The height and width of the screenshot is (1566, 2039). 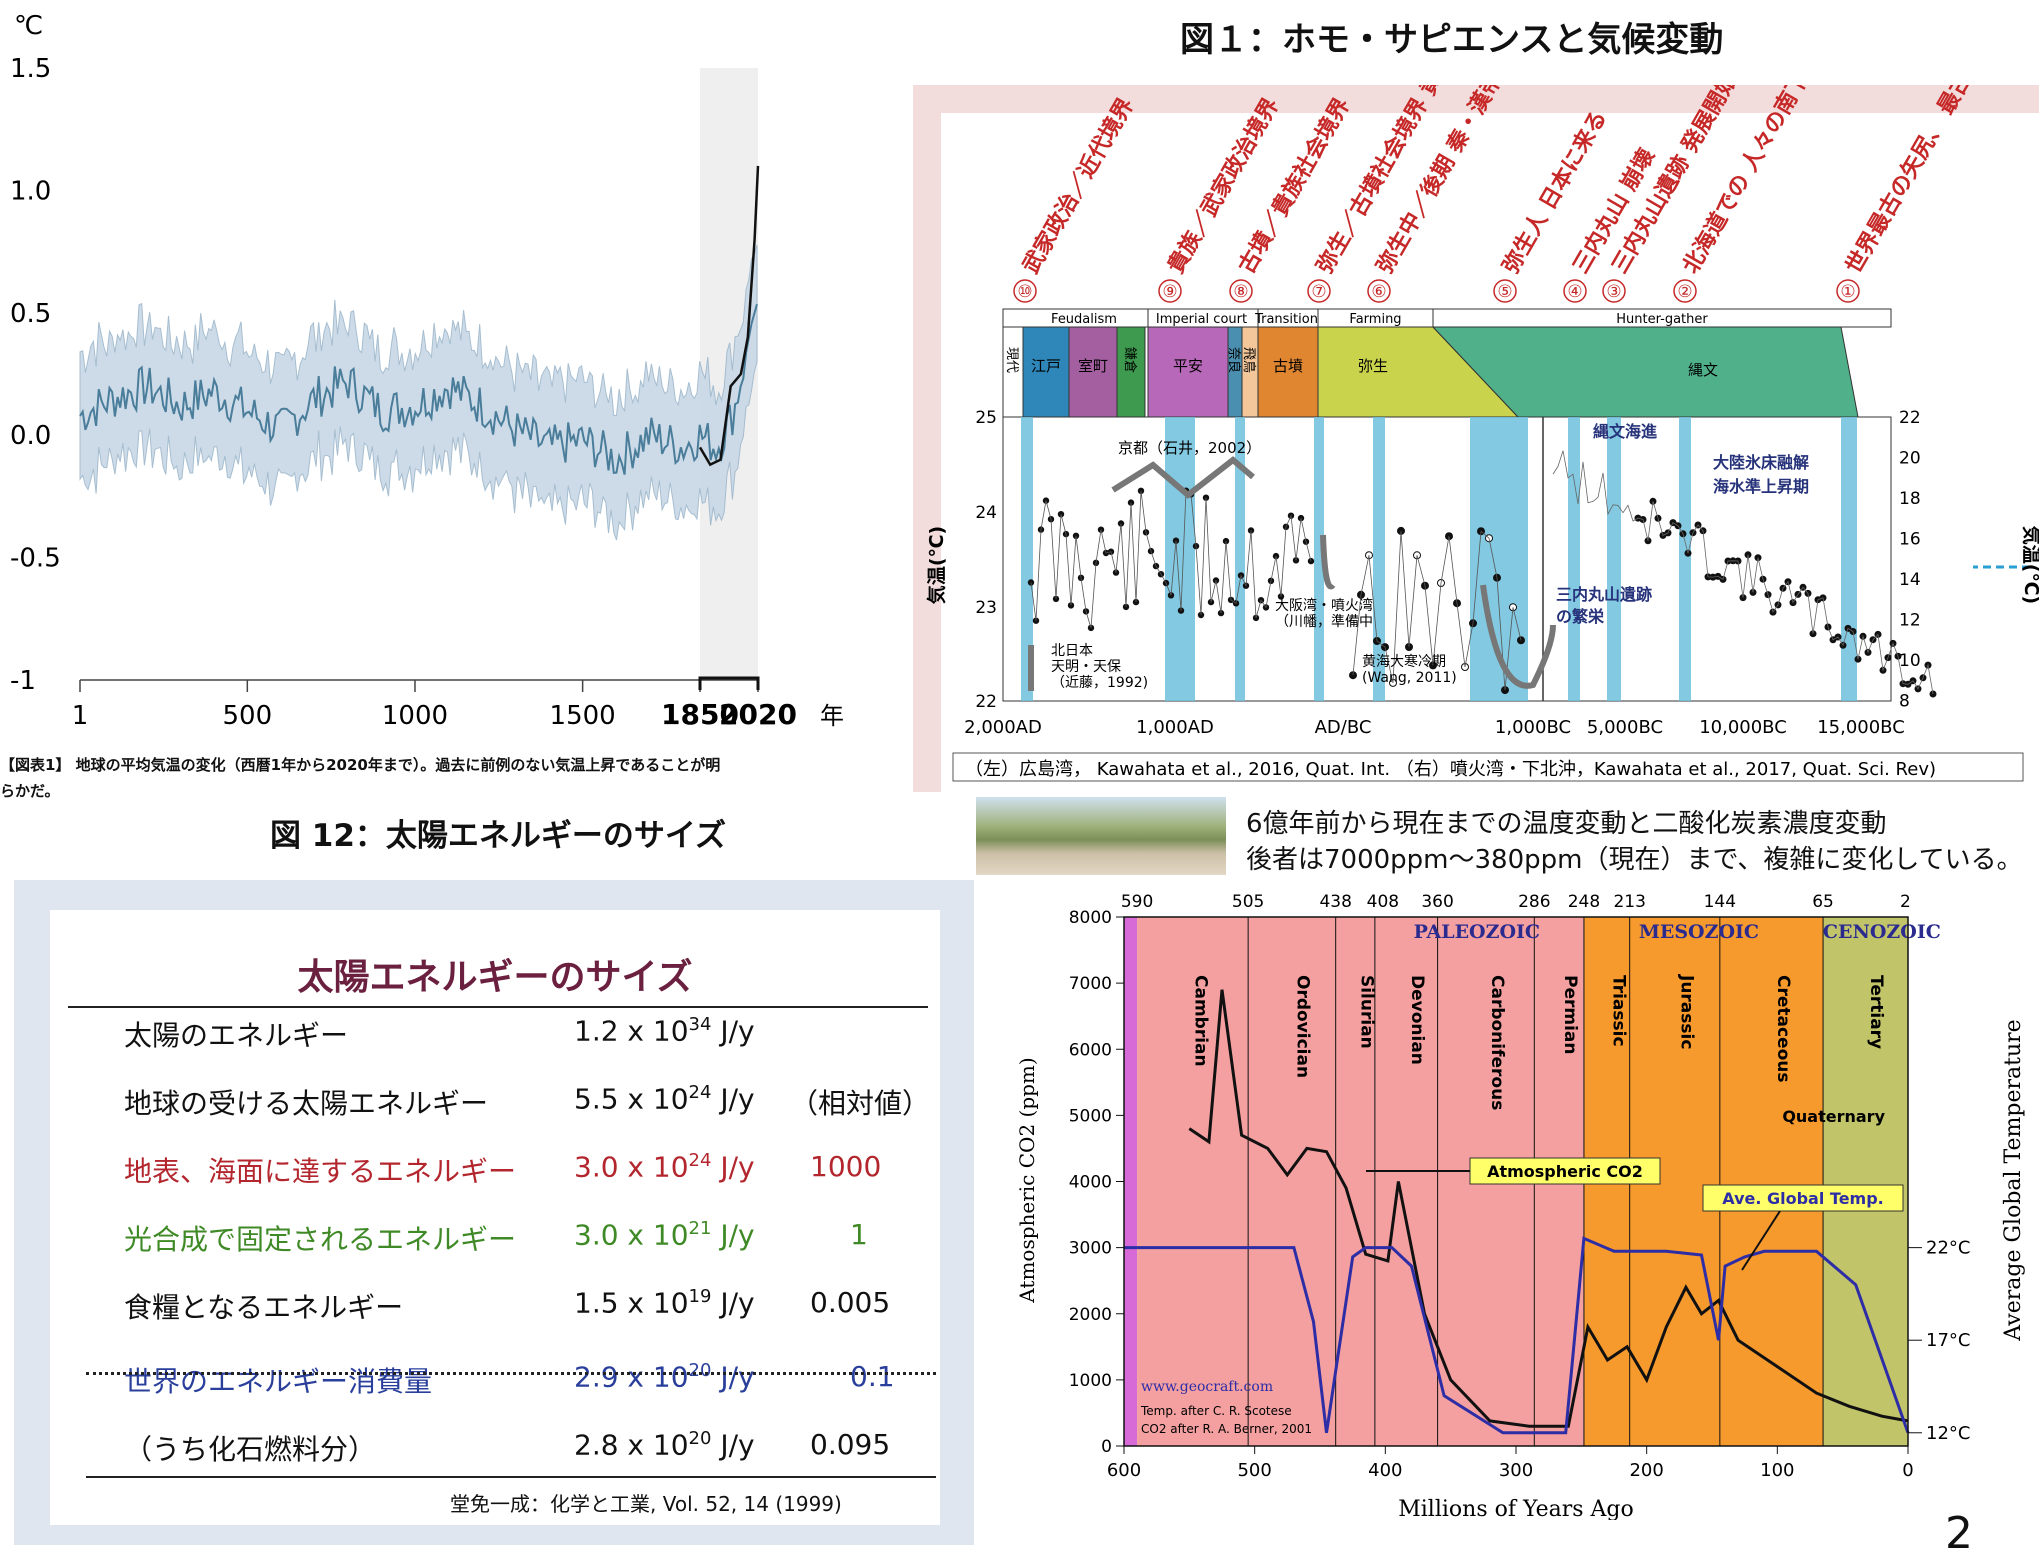 I want to click on right-y-tick: 22, so click(x=1910, y=418).